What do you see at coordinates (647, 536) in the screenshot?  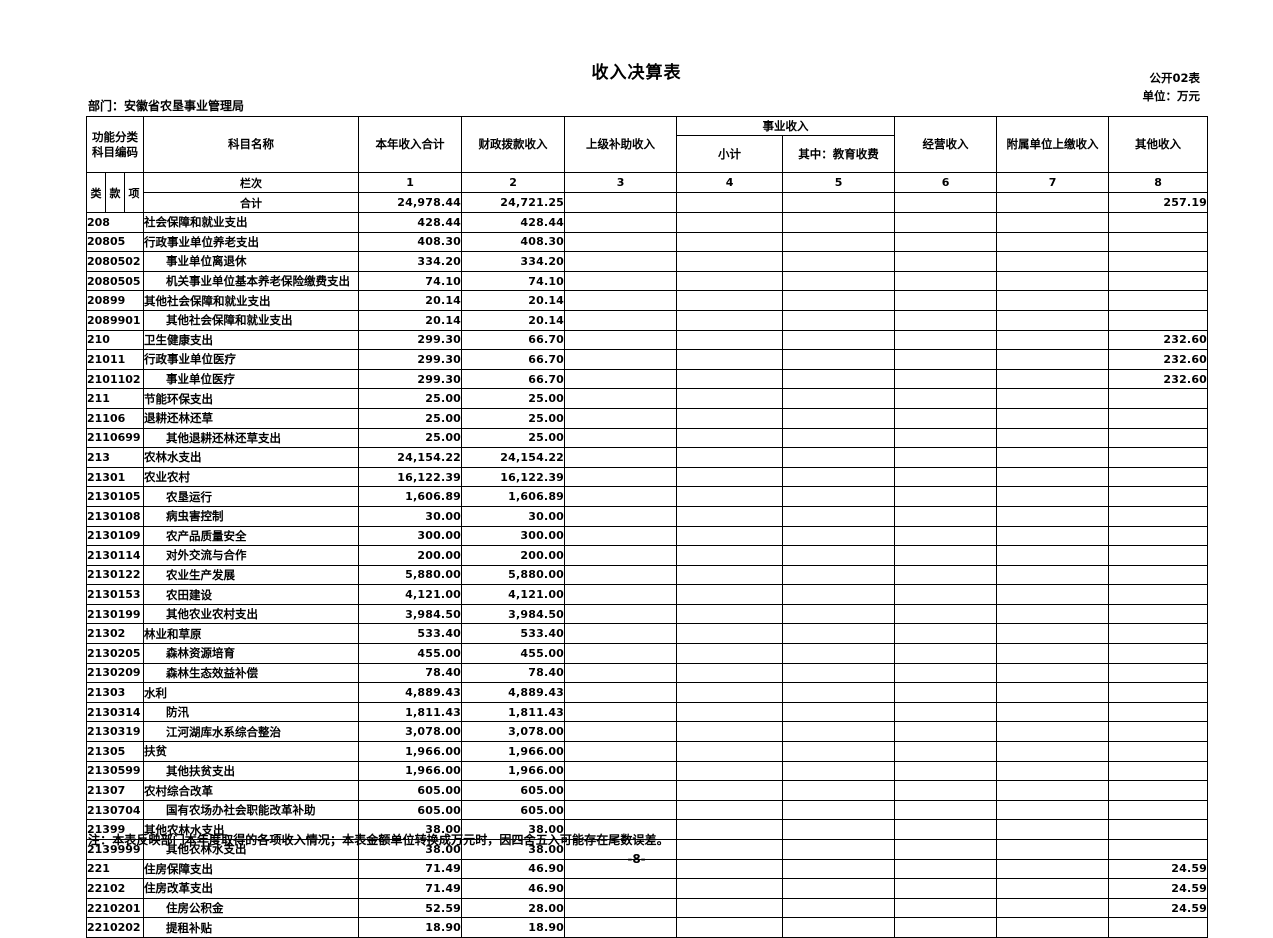 I see `table-row: 2130109 农产品质量安全 300.00 300.00` at bounding box center [647, 536].